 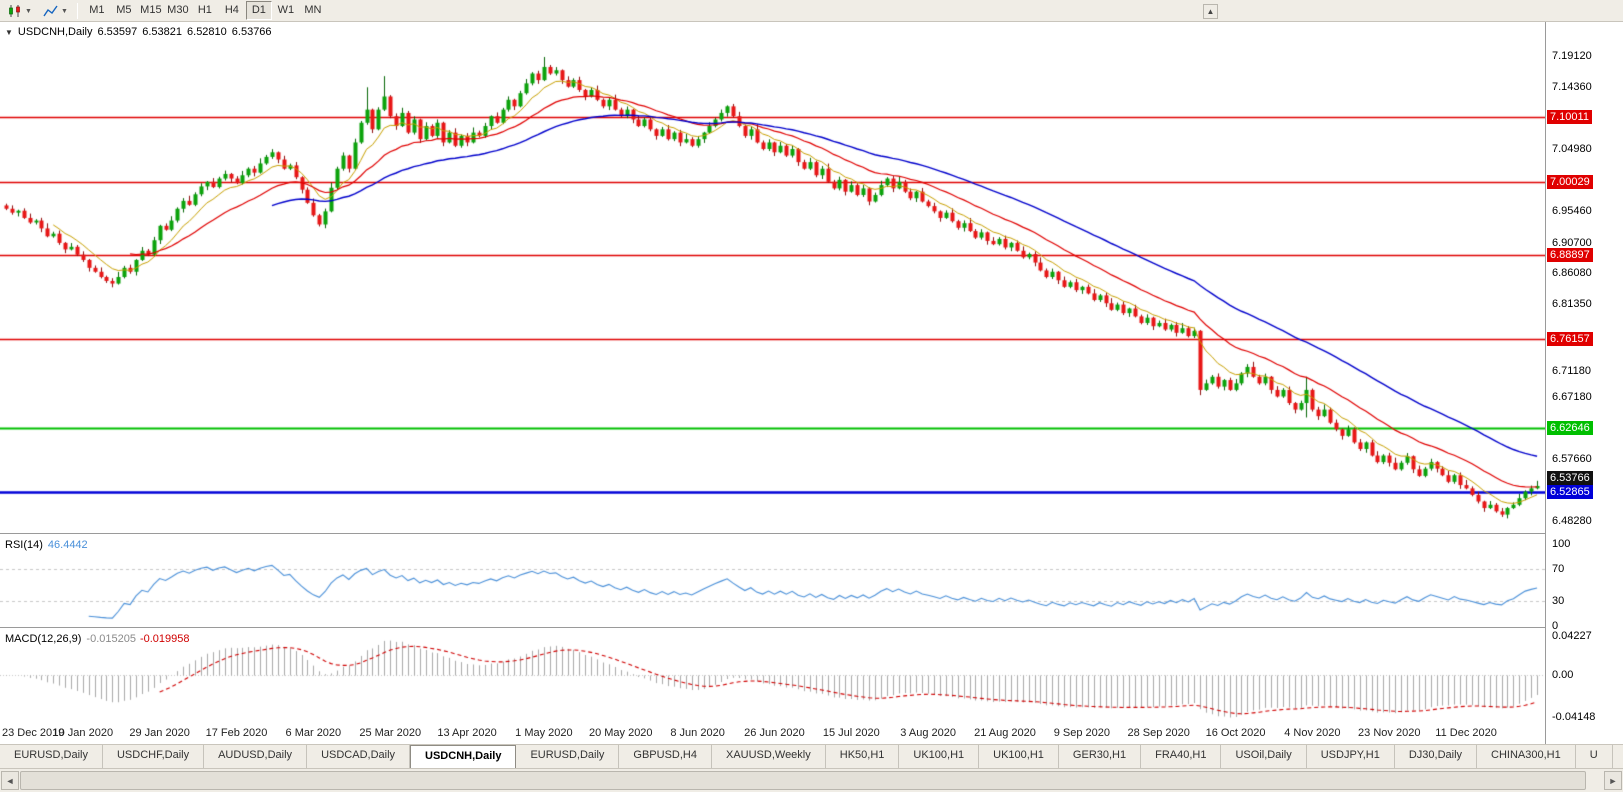 I want to click on indicators-button: ▼, so click(x=55, y=11).